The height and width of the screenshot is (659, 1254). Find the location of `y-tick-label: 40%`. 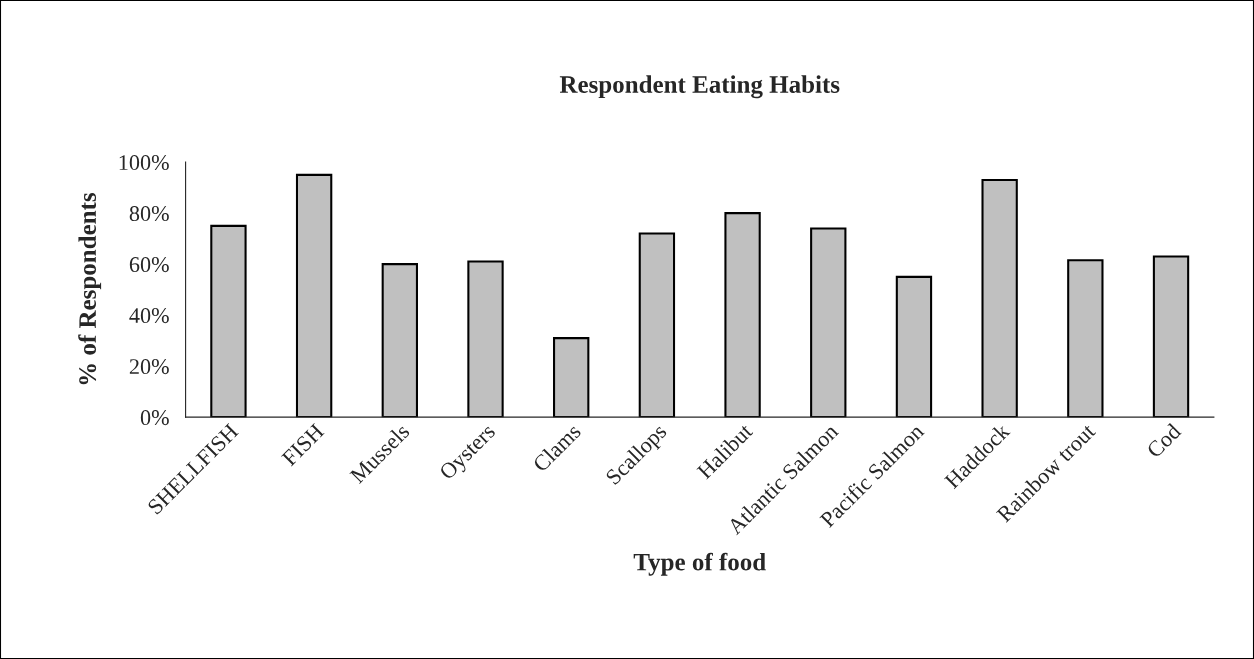

y-tick-label: 40% is located at coordinates (149, 316).